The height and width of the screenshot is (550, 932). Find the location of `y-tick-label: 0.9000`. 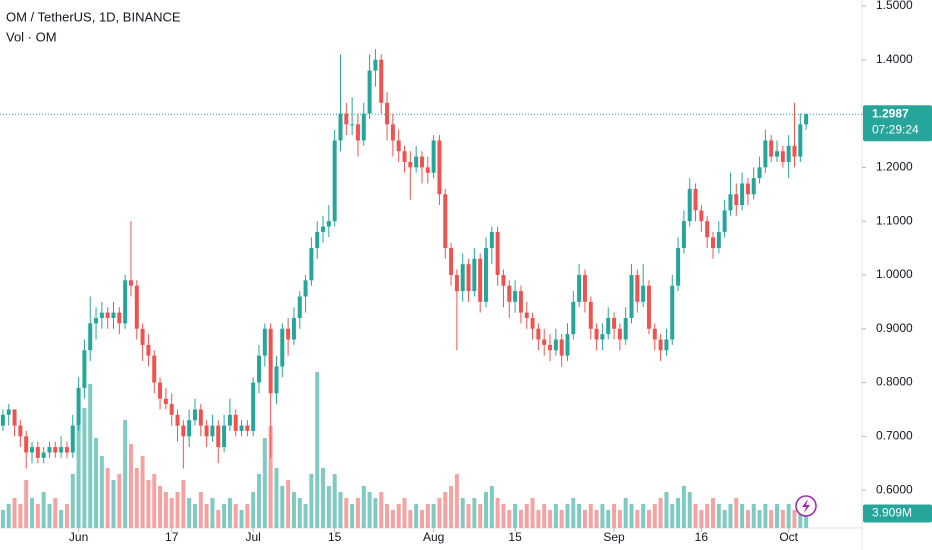

y-tick-label: 0.9000 is located at coordinates (894, 328).